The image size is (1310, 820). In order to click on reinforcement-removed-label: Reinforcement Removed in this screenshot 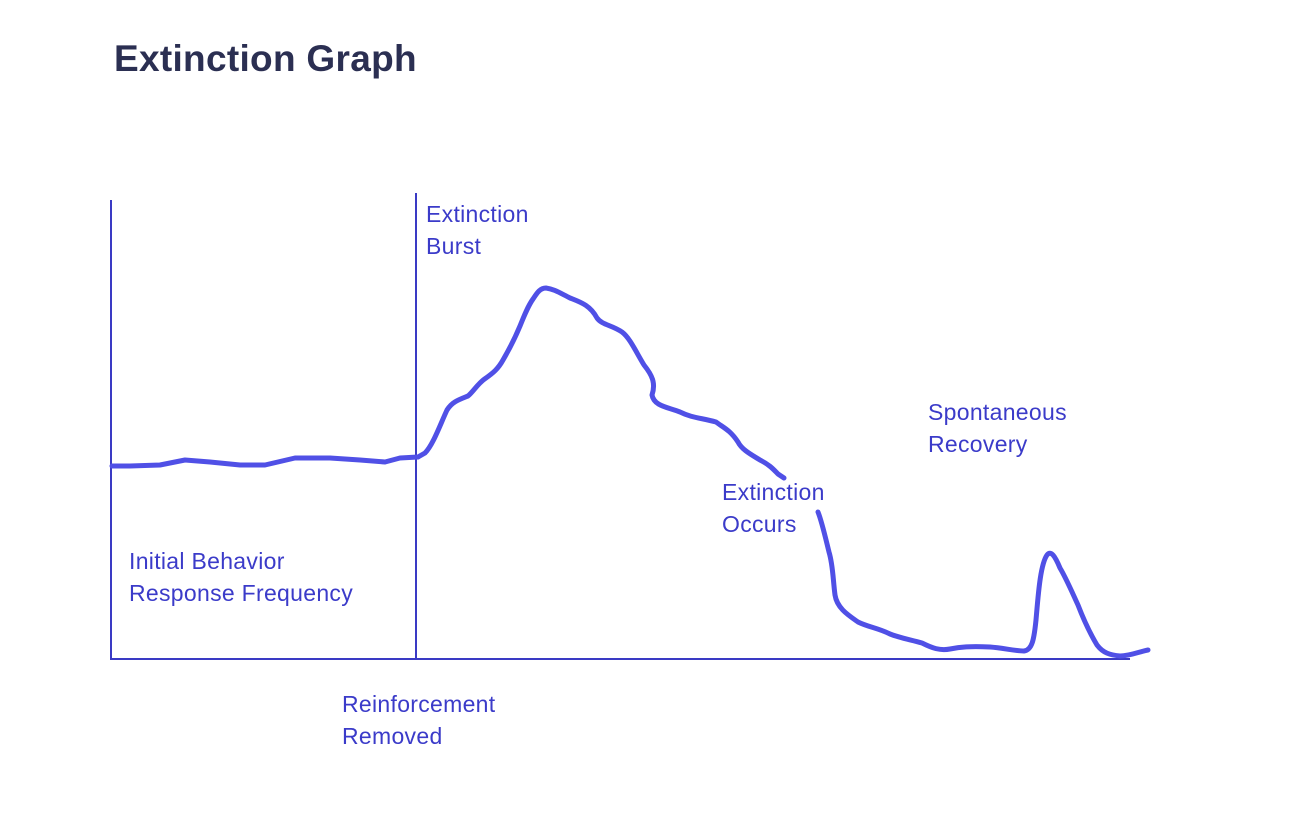, I will do `click(418, 720)`.